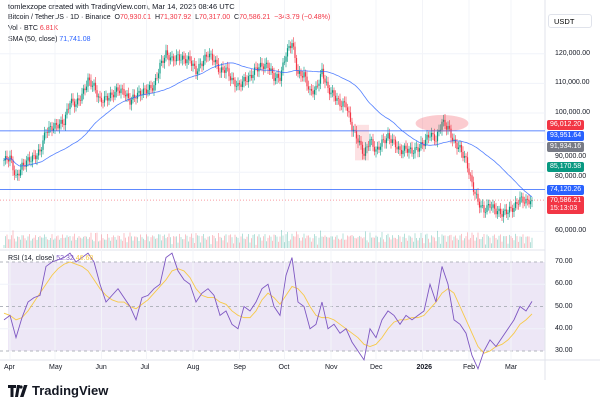  What do you see at coordinates (157, 17) in the screenshot?
I see `high-label: H` at bounding box center [157, 17].